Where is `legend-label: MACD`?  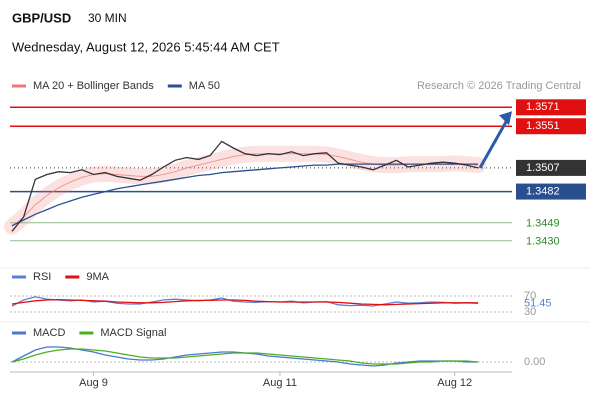
legend-label: MACD is located at coordinates (49, 333).